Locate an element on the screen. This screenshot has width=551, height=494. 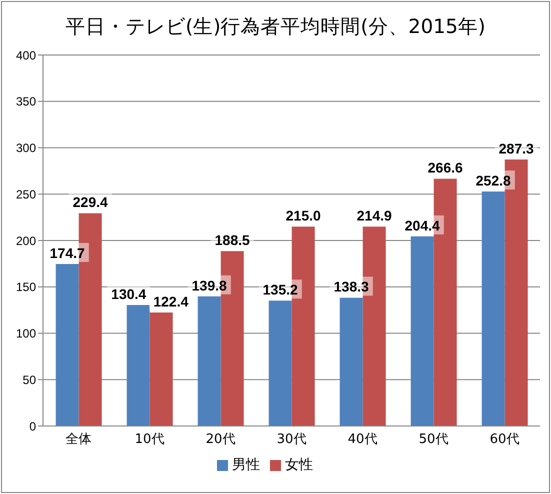
y-tick-label: 250 is located at coordinates (26, 194).